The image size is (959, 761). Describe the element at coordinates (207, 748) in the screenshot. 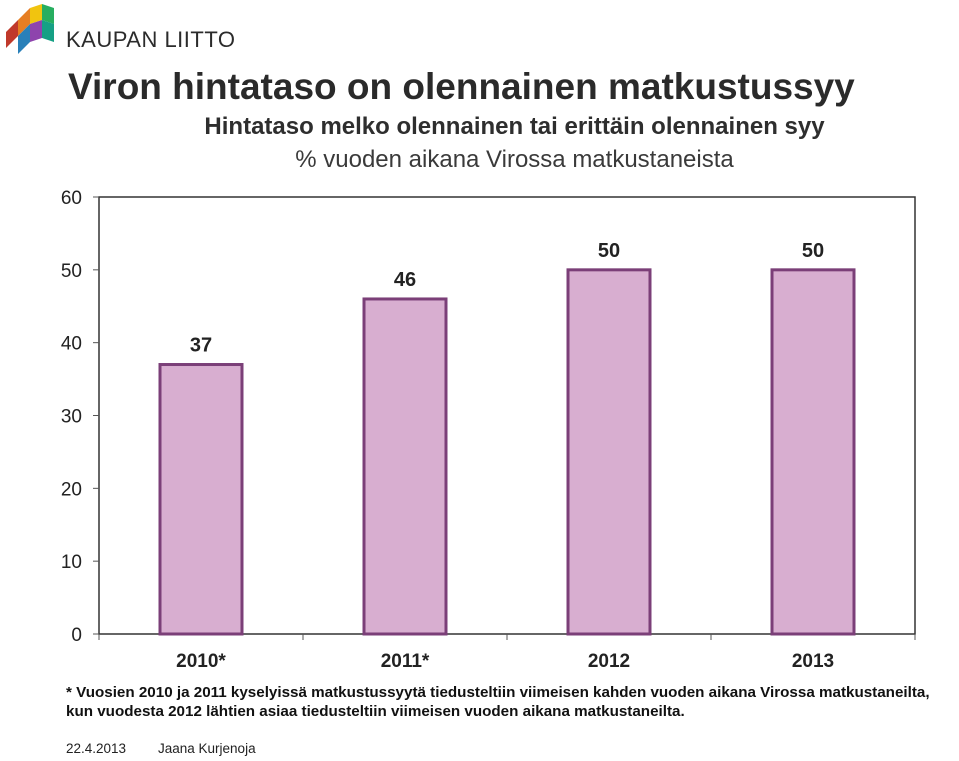

I see `footer-author: Jaana Kurjenoja` at that location.